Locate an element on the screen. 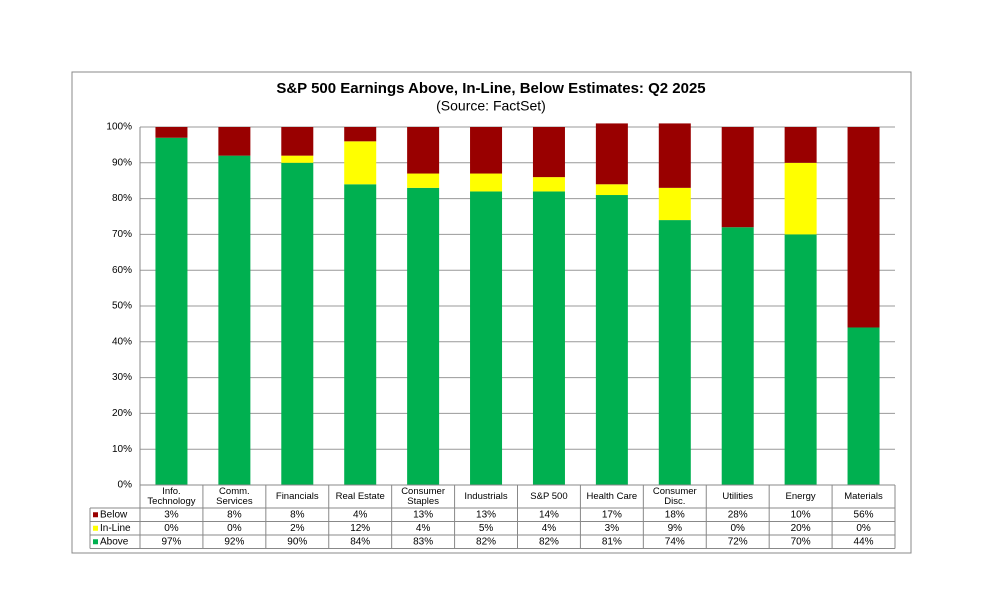 This screenshot has height=611, width=982. x-tick-label: S&P 500 is located at coordinates (549, 496).